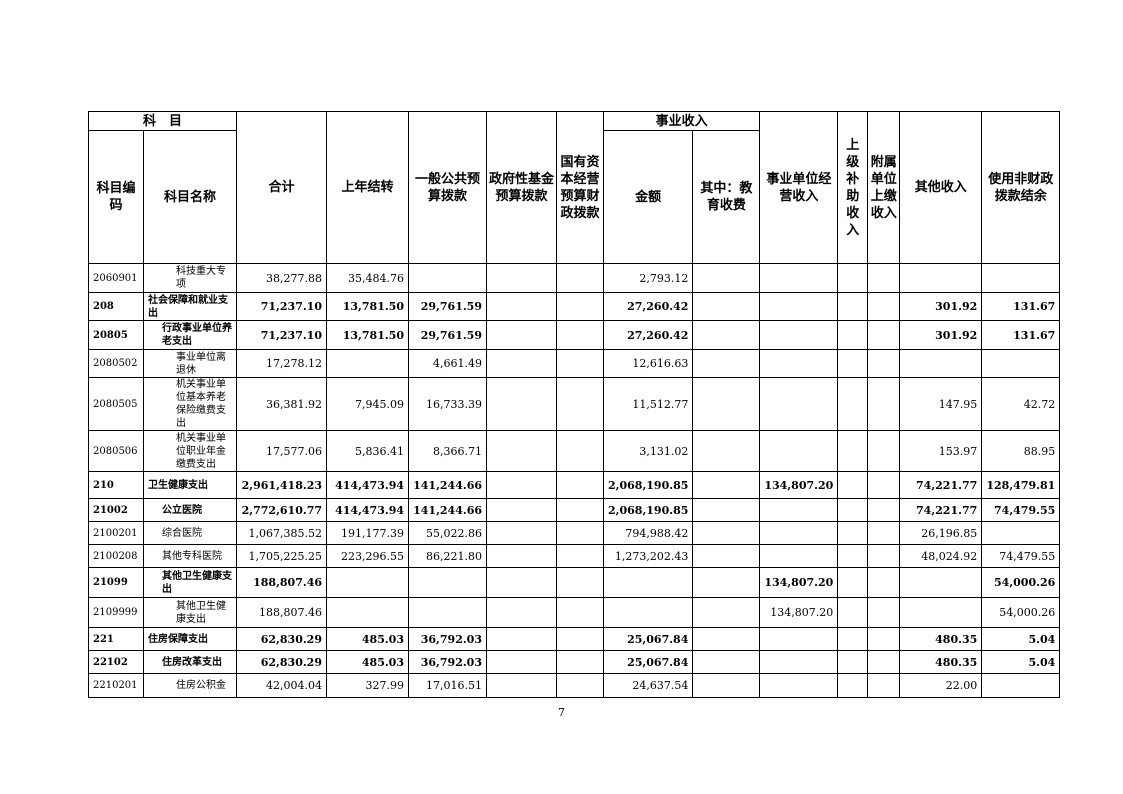 The height and width of the screenshot is (794, 1123). I want to click on amount-cell: 55,022.86, so click(447, 533).